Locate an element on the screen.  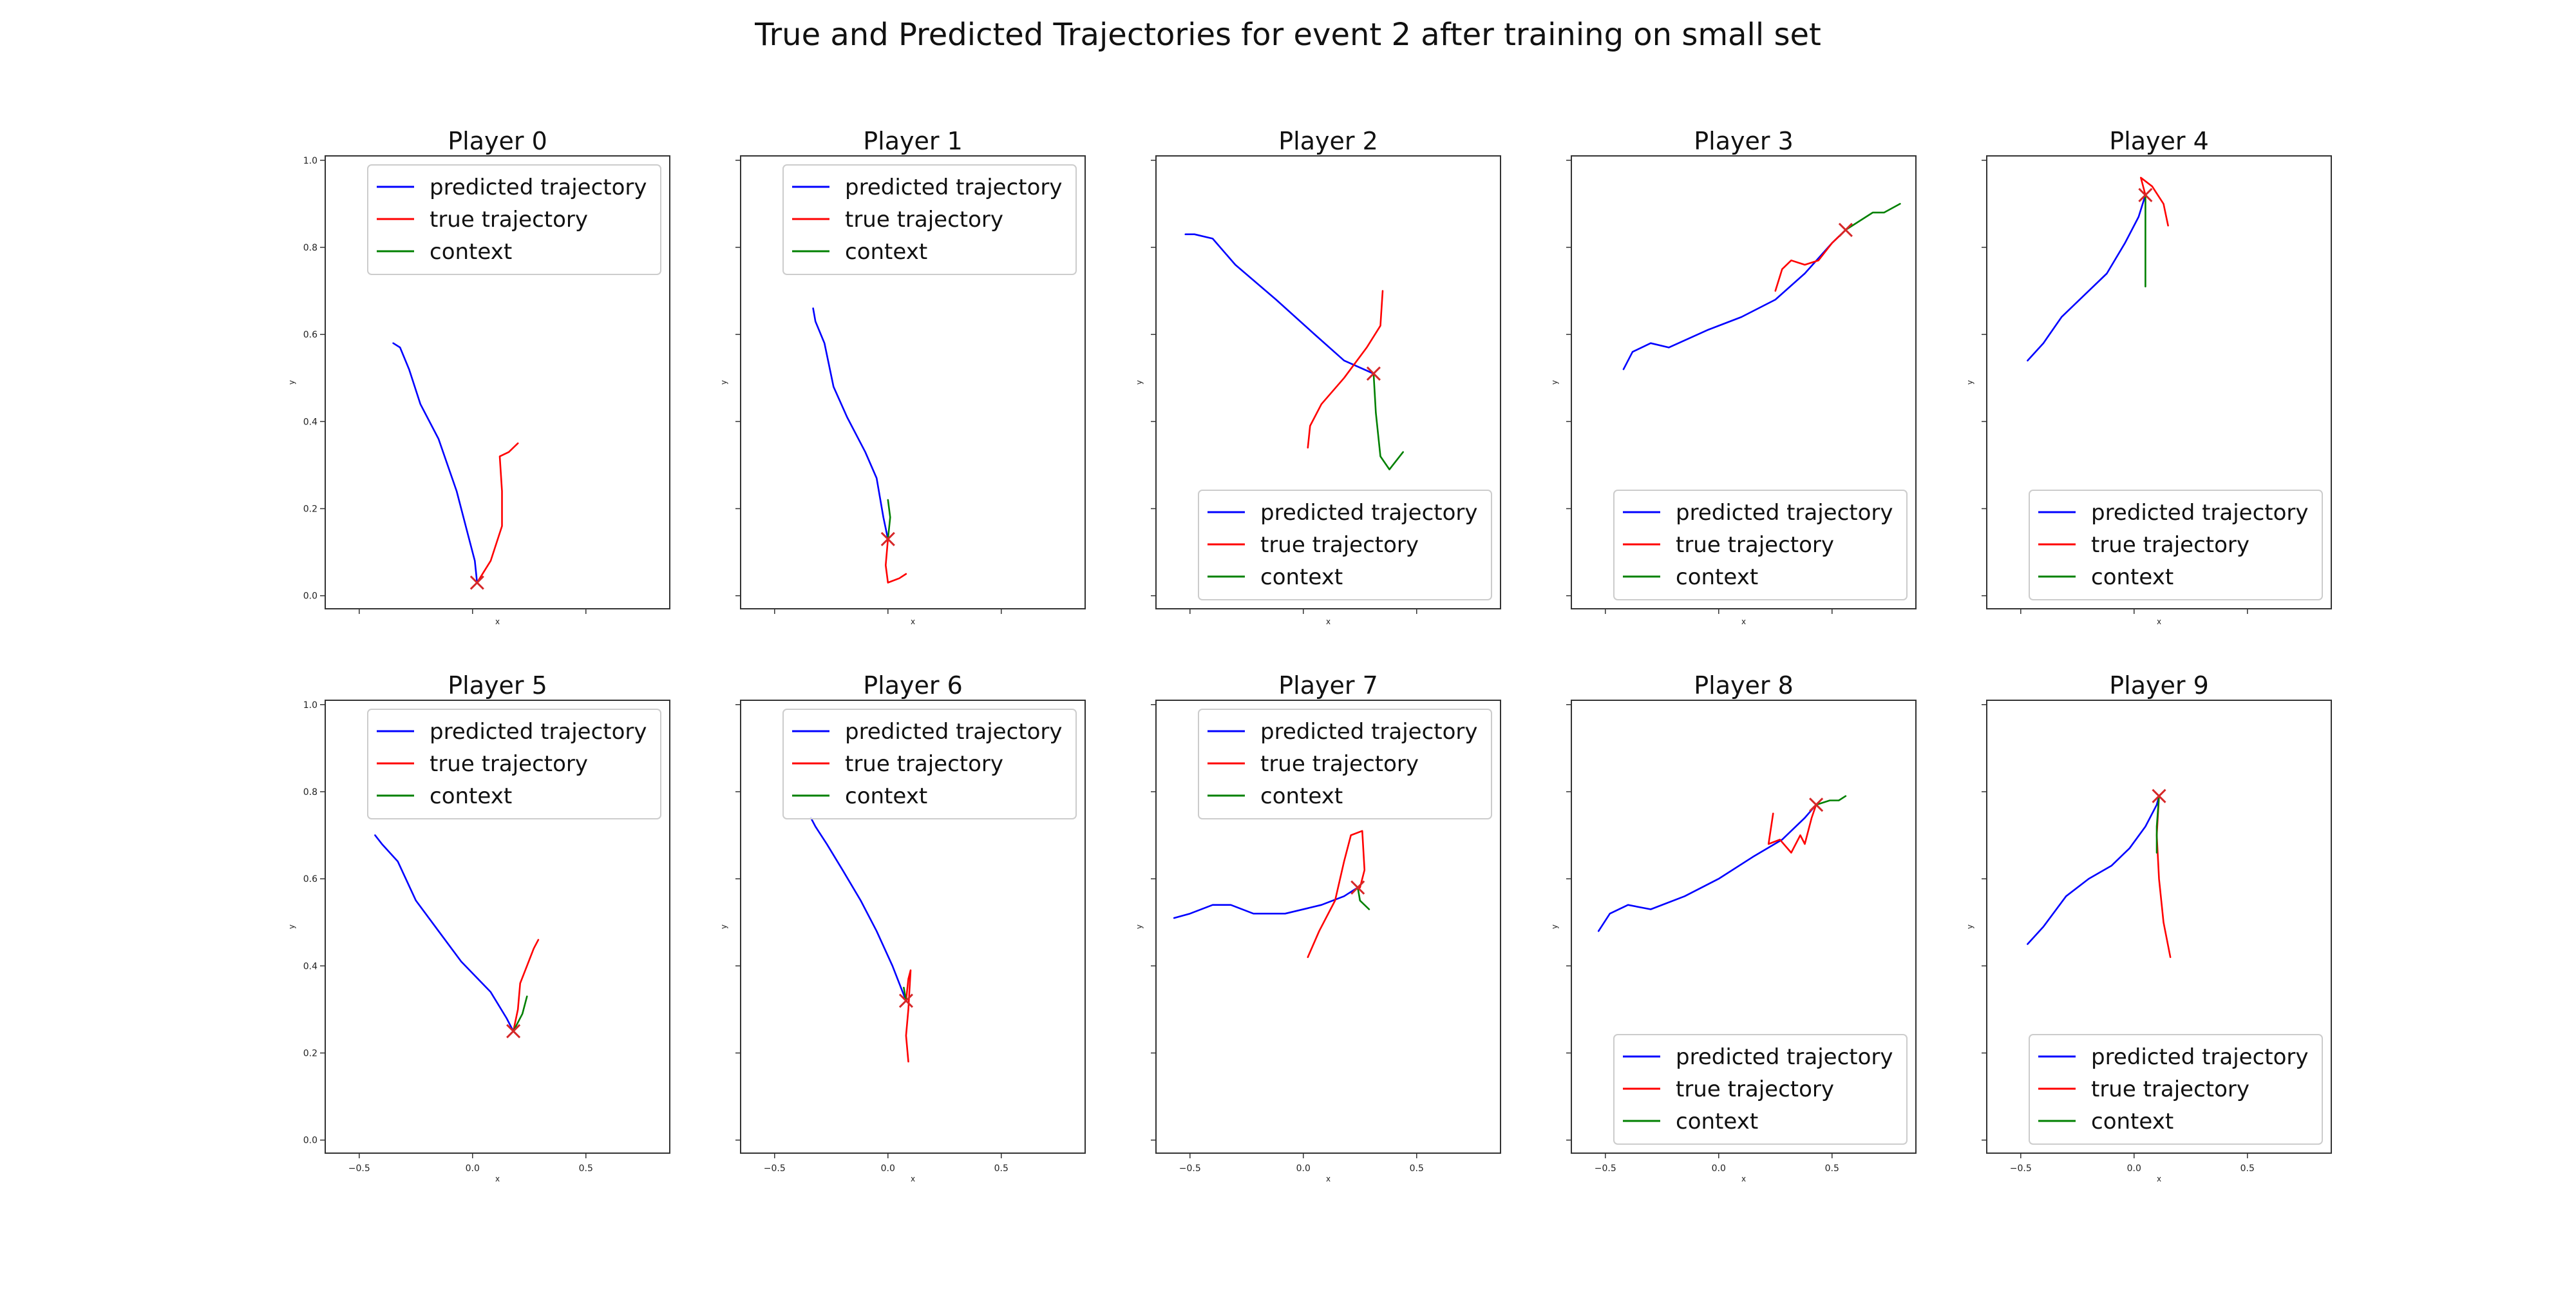
subplot-title: Player 5 is located at coordinates (497, 685).